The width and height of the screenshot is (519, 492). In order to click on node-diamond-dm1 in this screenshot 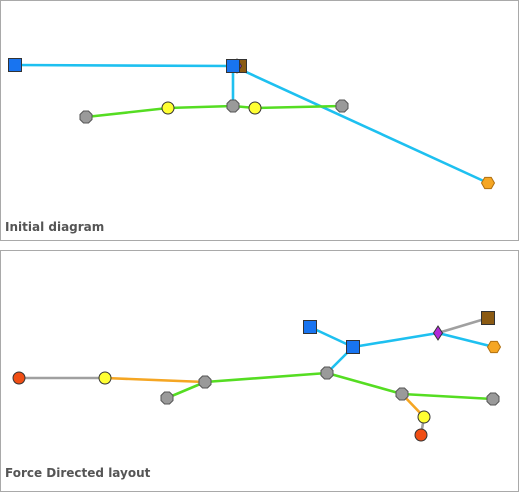, I will do `click(438, 333)`.